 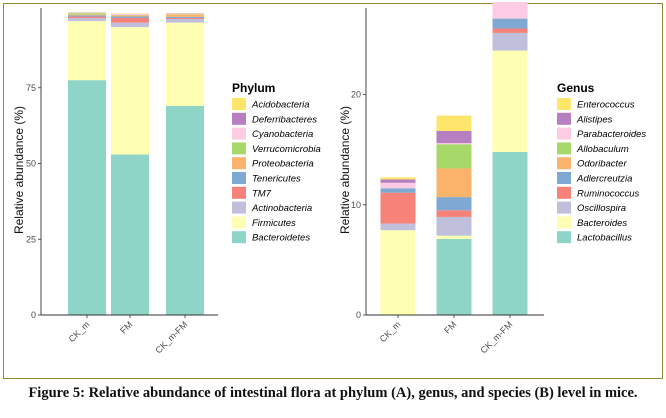 I want to click on legend-label: Lactobacillus, so click(x=604, y=238).